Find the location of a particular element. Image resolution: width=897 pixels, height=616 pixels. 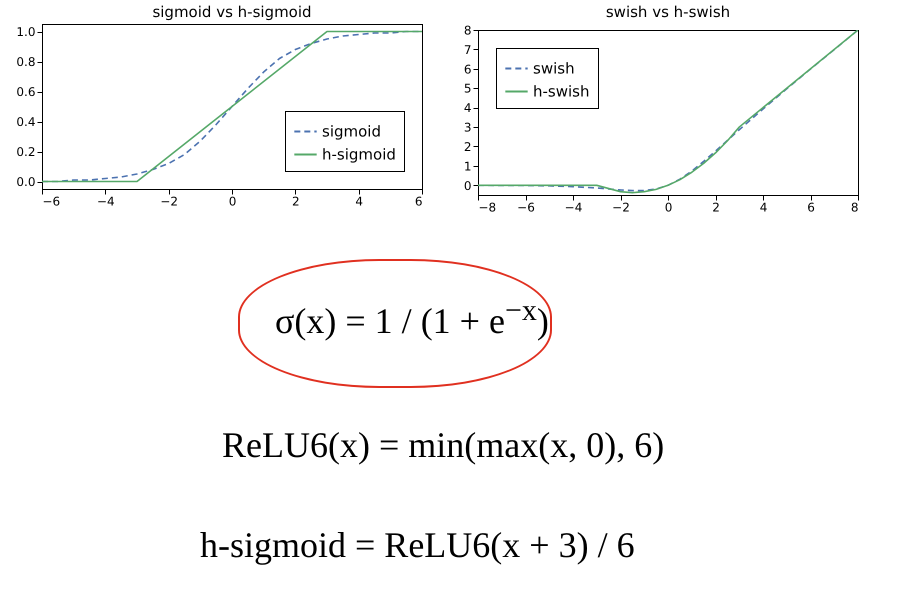

y-tick-label: 6 is located at coordinates (468, 69).